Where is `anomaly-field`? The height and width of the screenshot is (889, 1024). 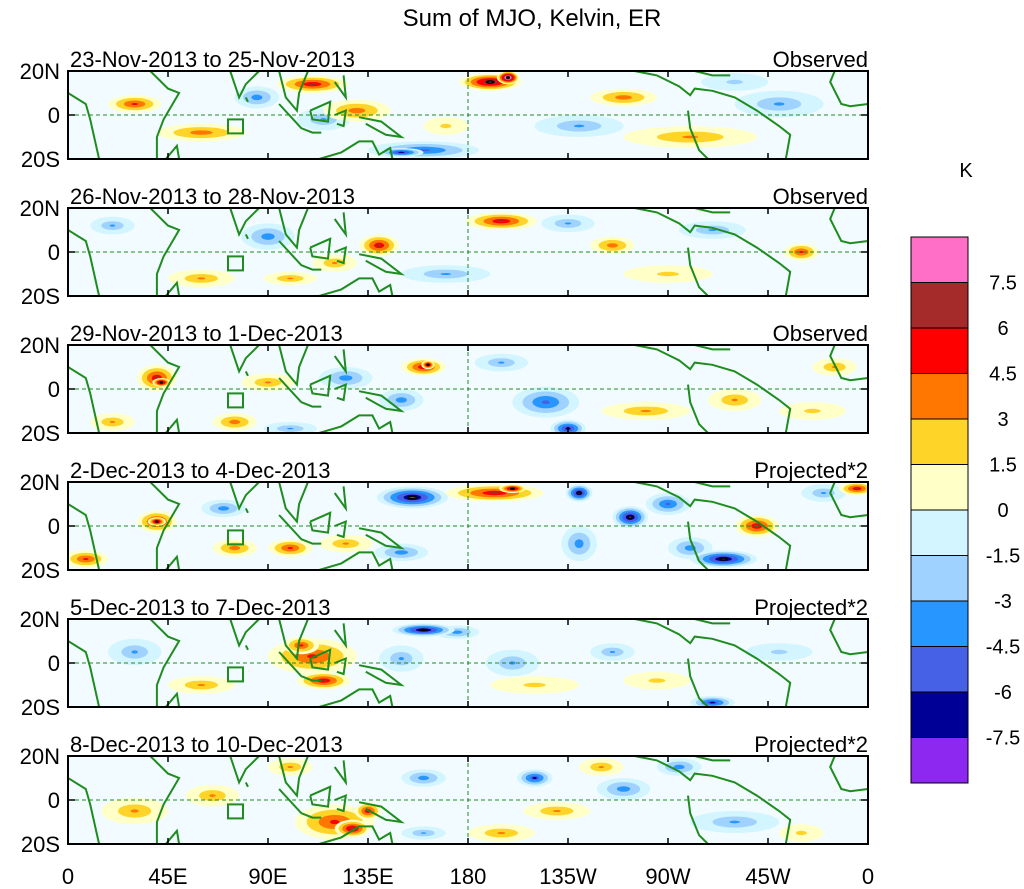
anomaly-field is located at coordinates (468, 526).